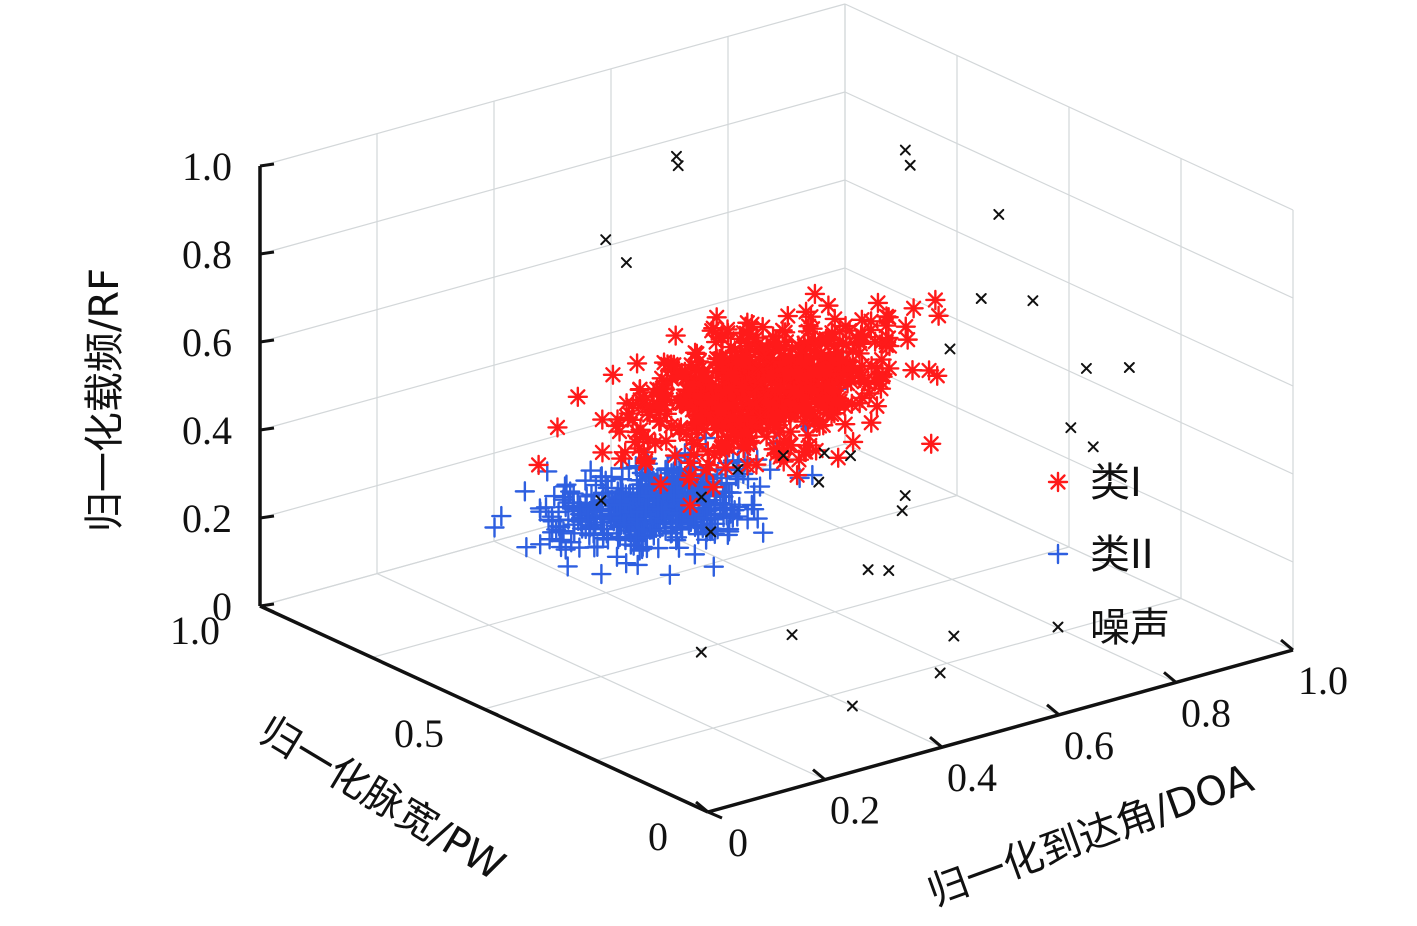 The image size is (1417, 926). What do you see at coordinates (267, 253) in the screenshot?
I see `z-tick-mark` at bounding box center [267, 253].